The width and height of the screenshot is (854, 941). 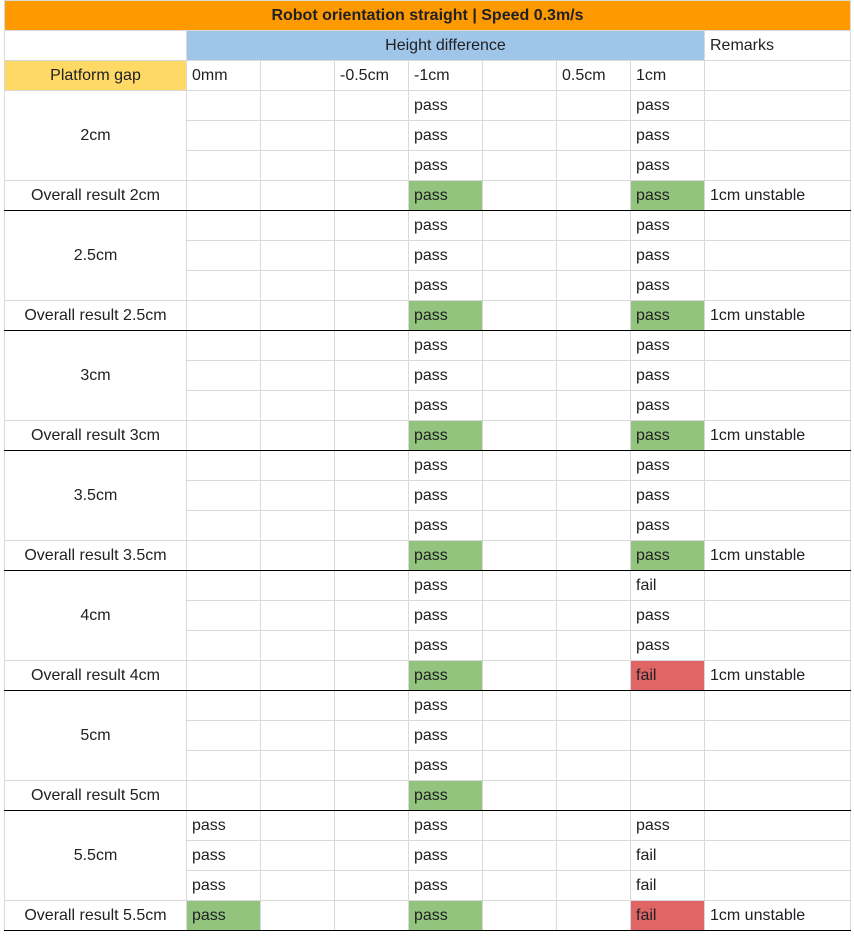 I want to click on remarks-header-blank, so click(x=777, y=75).